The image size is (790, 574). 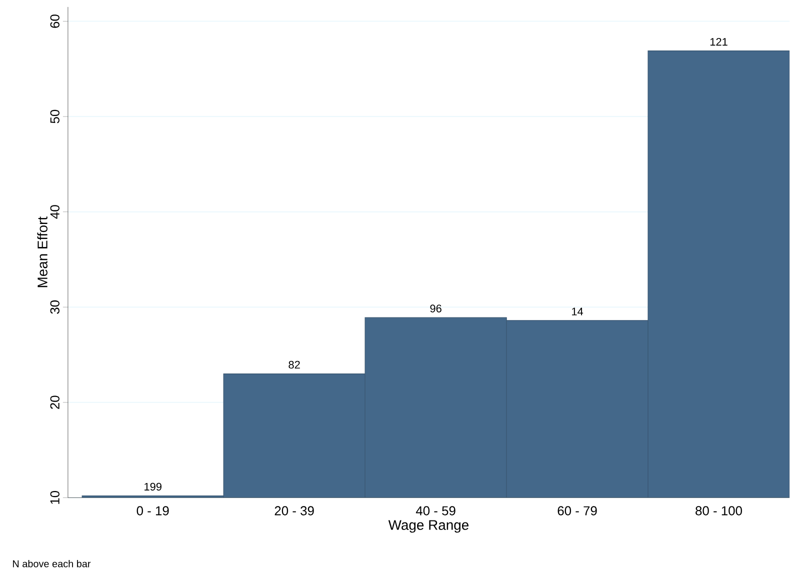 What do you see at coordinates (55, 307) in the screenshot?
I see `y-tick-label: 30` at bounding box center [55, 307].